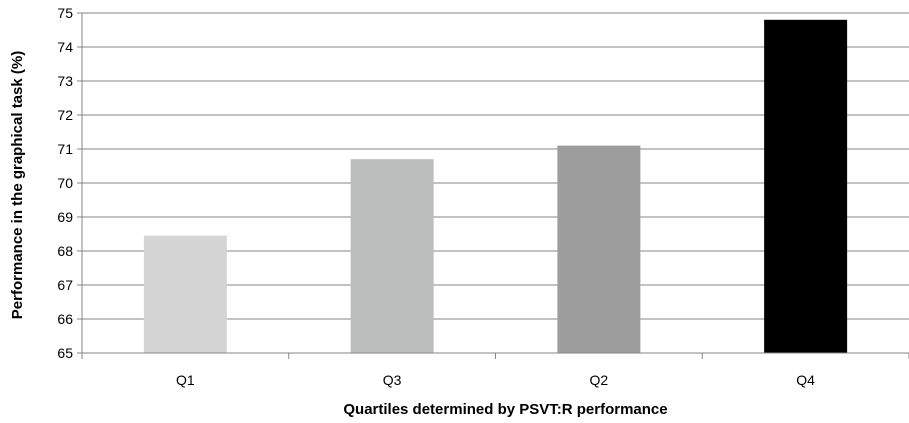 Image resolution: width=909 pixels, height=423 pixels. I want to click on y-axis-title: Performance in the graphical task (%), so click(17, 185).